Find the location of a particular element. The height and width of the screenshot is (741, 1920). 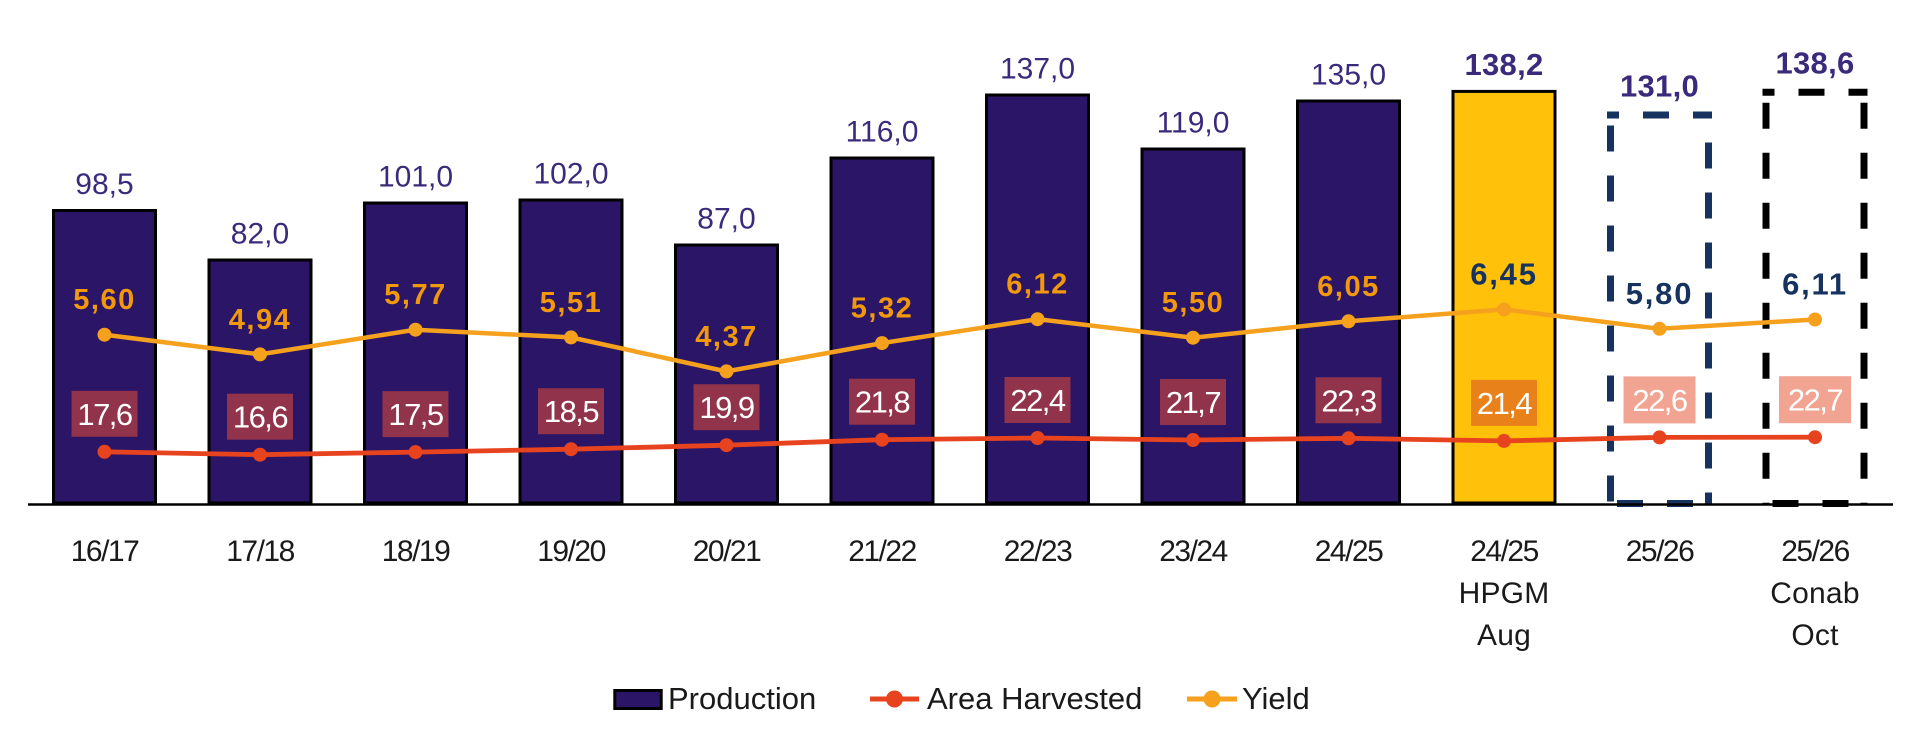

svg-text: 19,9 is located at coordinates (726, 407).